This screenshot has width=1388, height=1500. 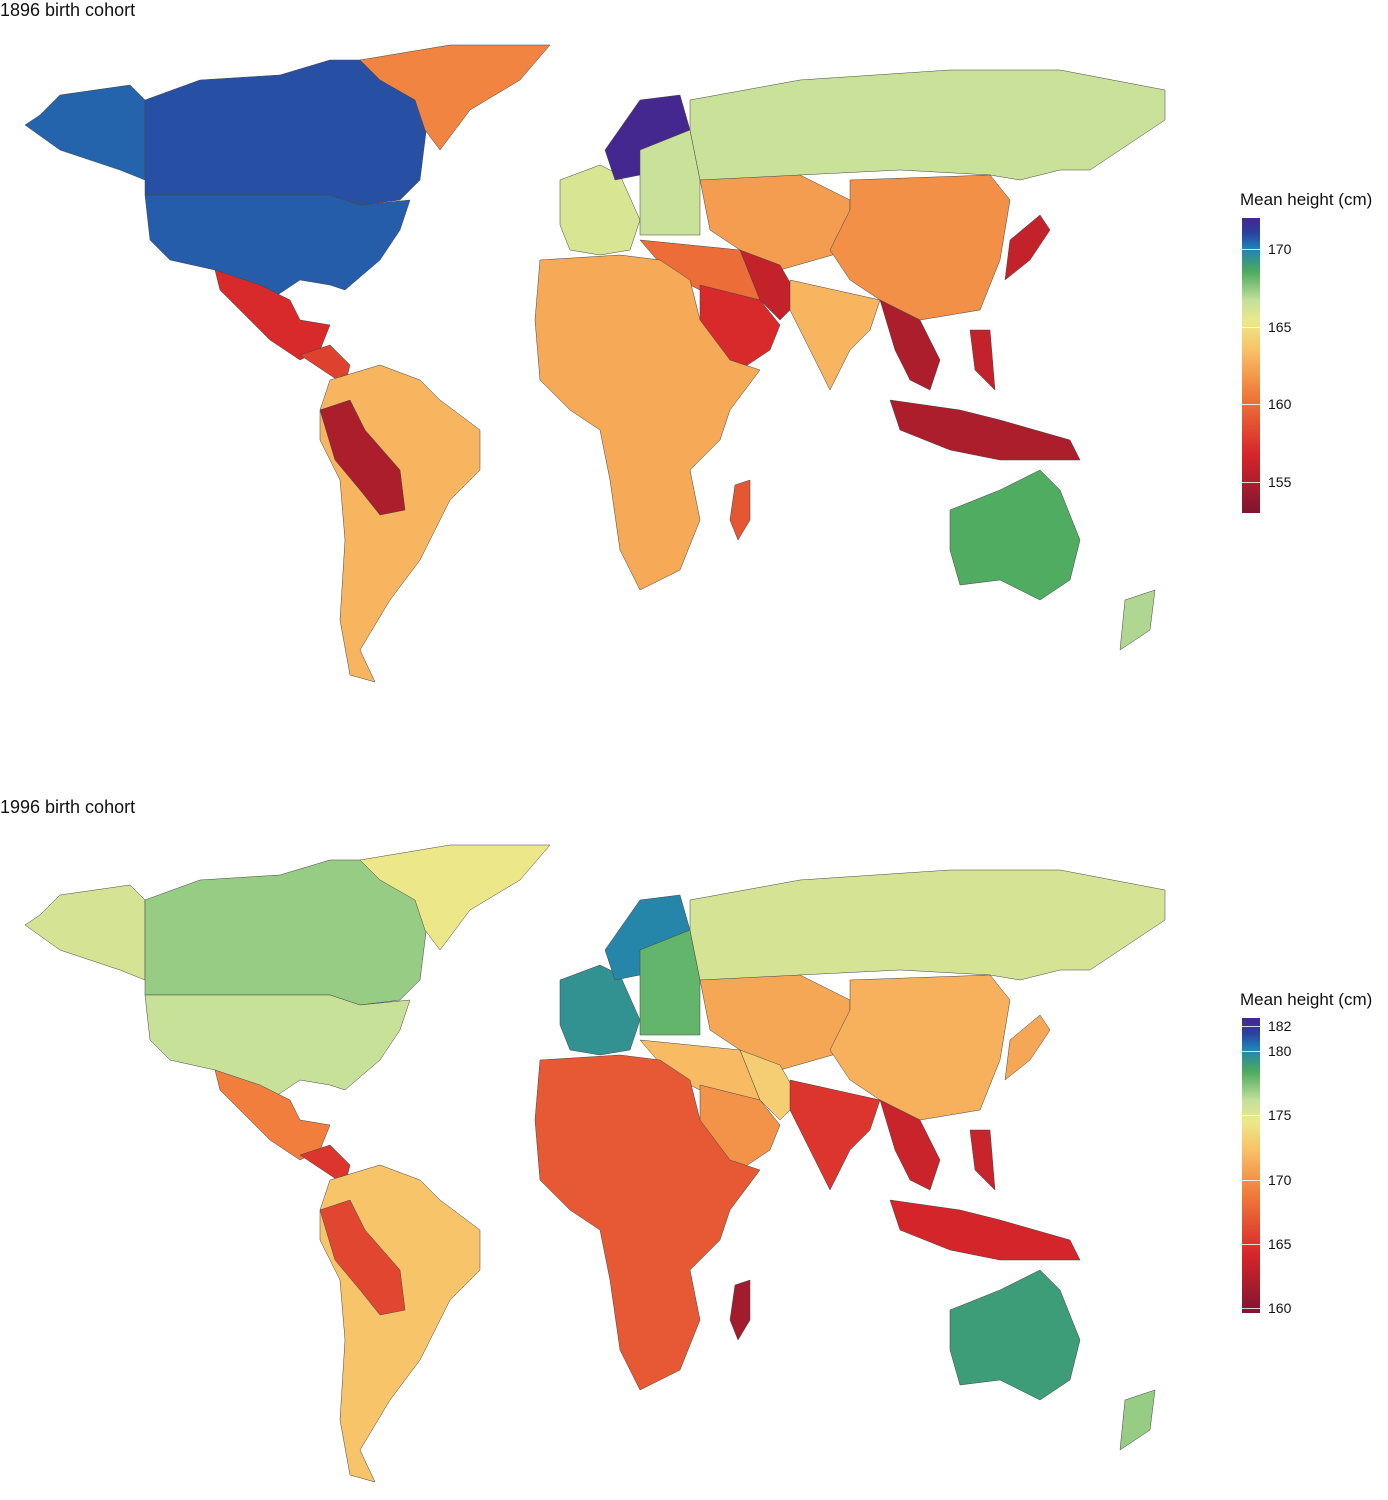 What do you see at coordinates (1306, 1153) in the screenshot?
I see `color-legend: Mean height (cm) 160 165 170 175 180 182` at bounding box center [1306, 1153].